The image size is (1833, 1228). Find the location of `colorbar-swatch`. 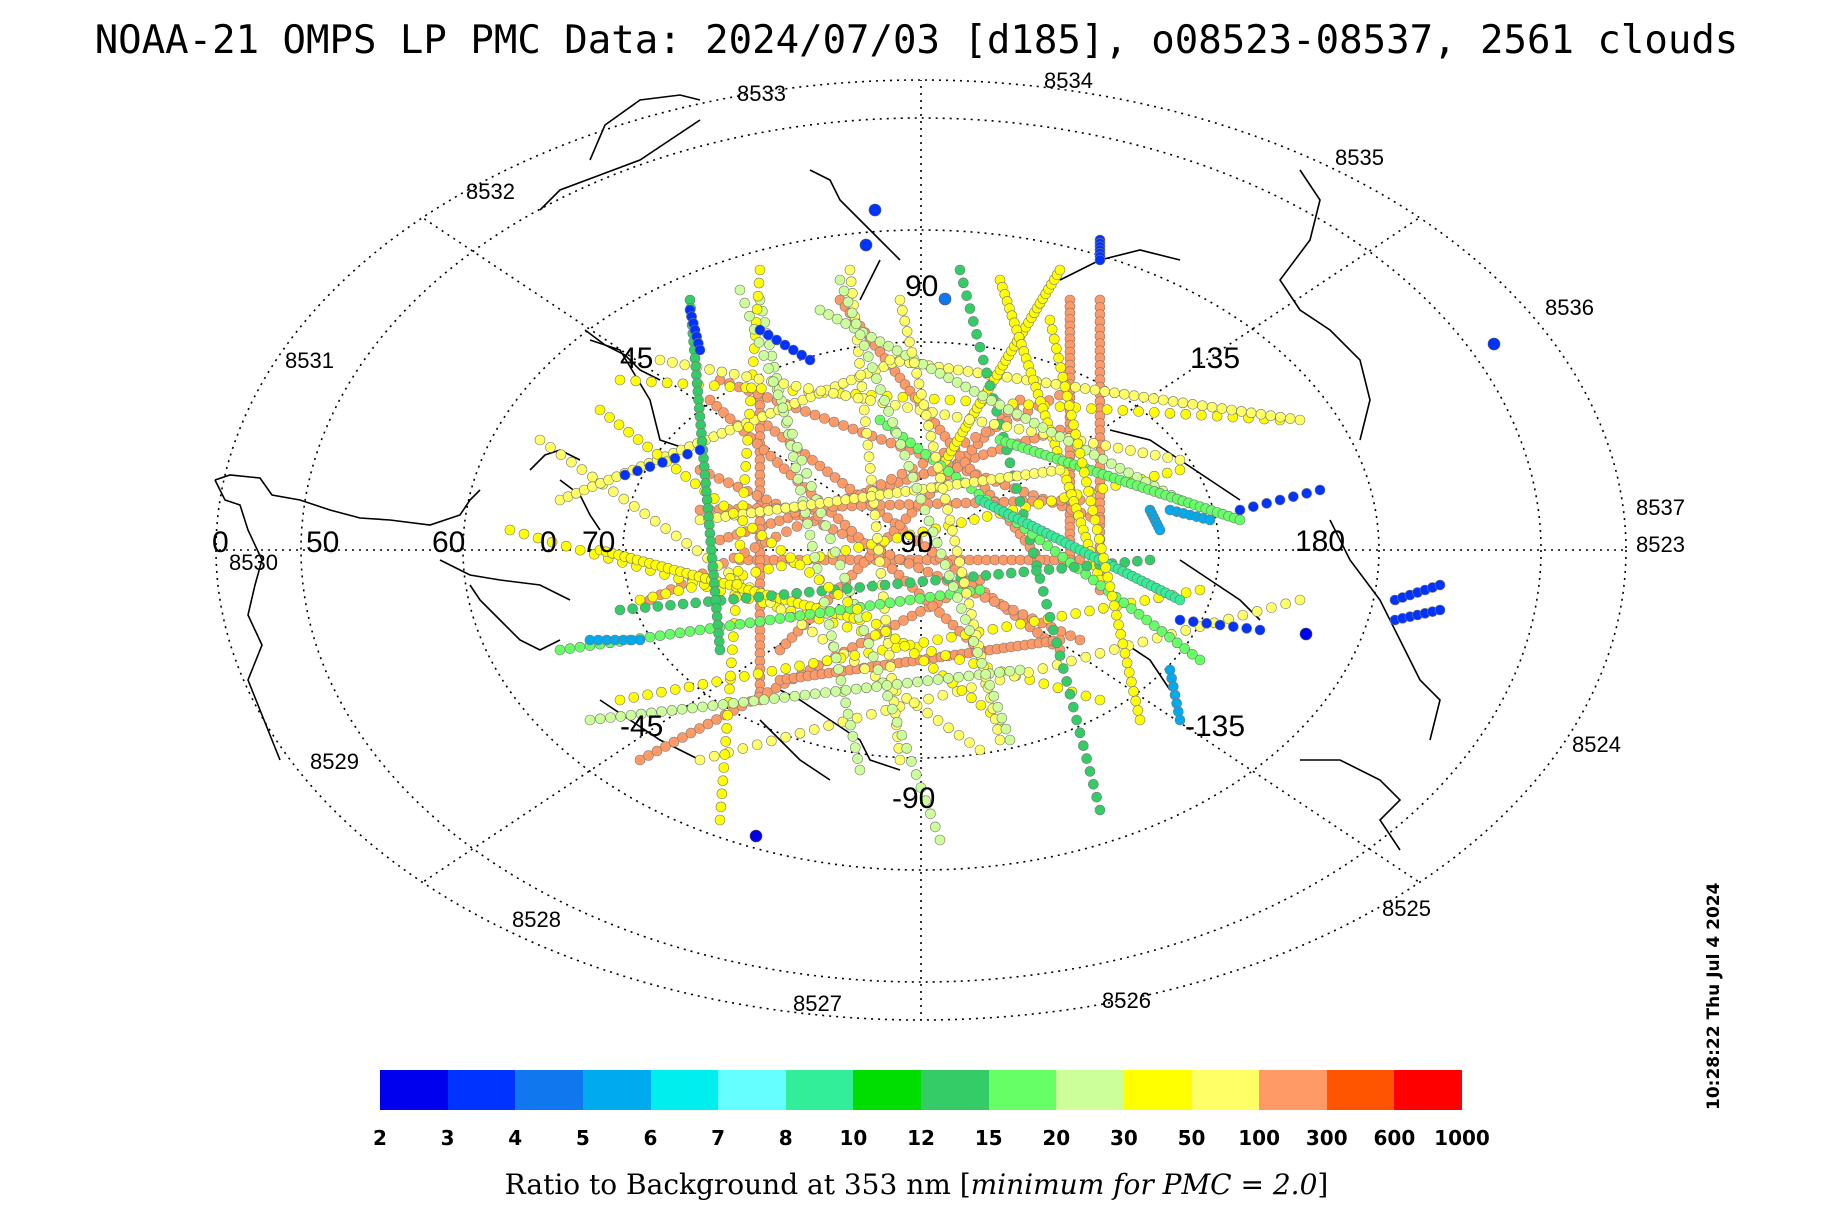

colorbar-swatch is located at coordinates (1360, 1090).